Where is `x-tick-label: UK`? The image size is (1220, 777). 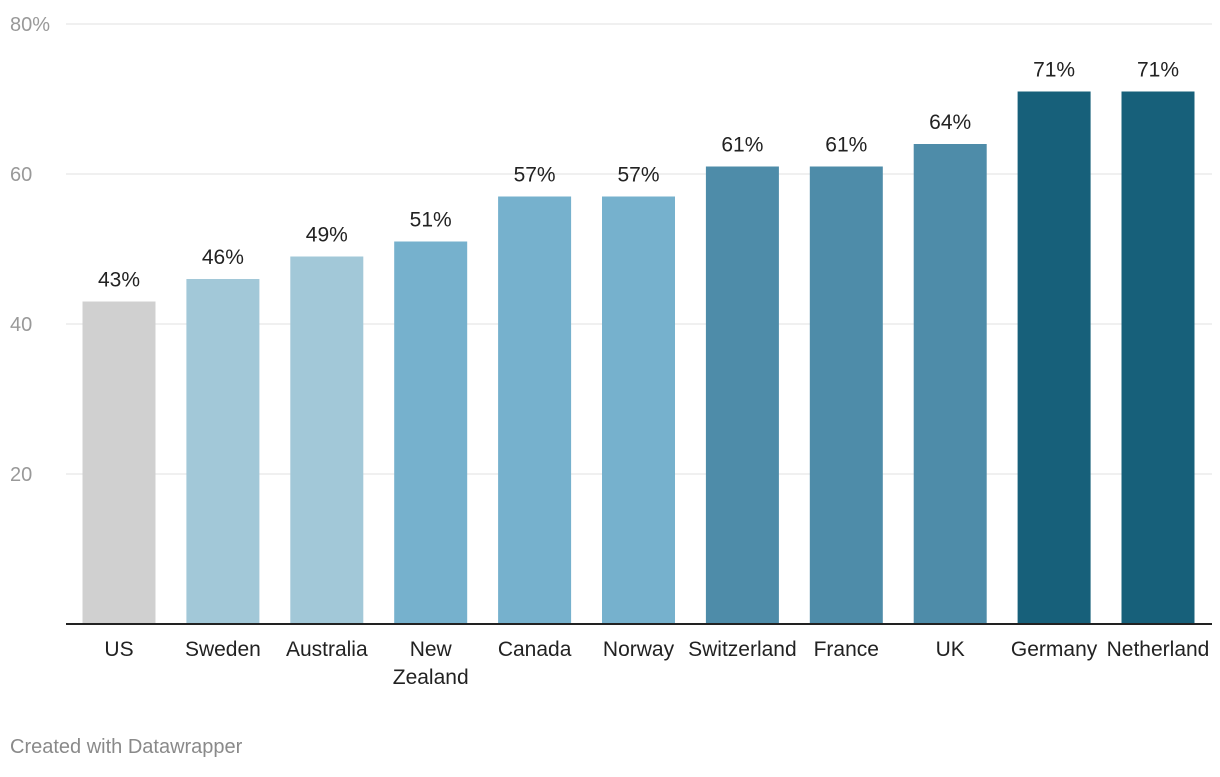
x-tick-label: UK is located at coordinates (950, 649).